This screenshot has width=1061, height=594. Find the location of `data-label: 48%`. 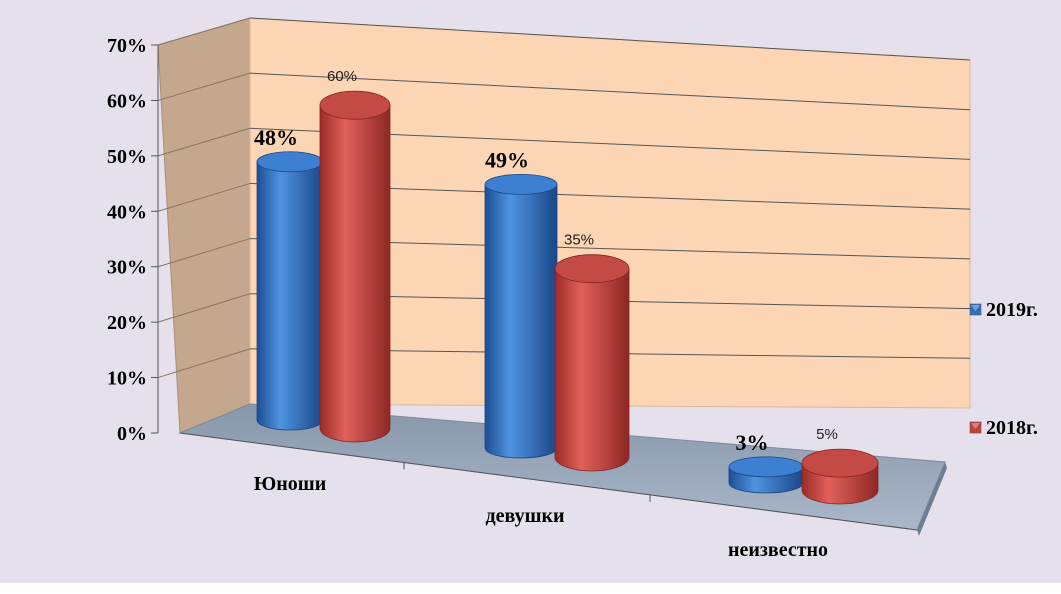

data-label: 48% is located at coordinates (276, 137).